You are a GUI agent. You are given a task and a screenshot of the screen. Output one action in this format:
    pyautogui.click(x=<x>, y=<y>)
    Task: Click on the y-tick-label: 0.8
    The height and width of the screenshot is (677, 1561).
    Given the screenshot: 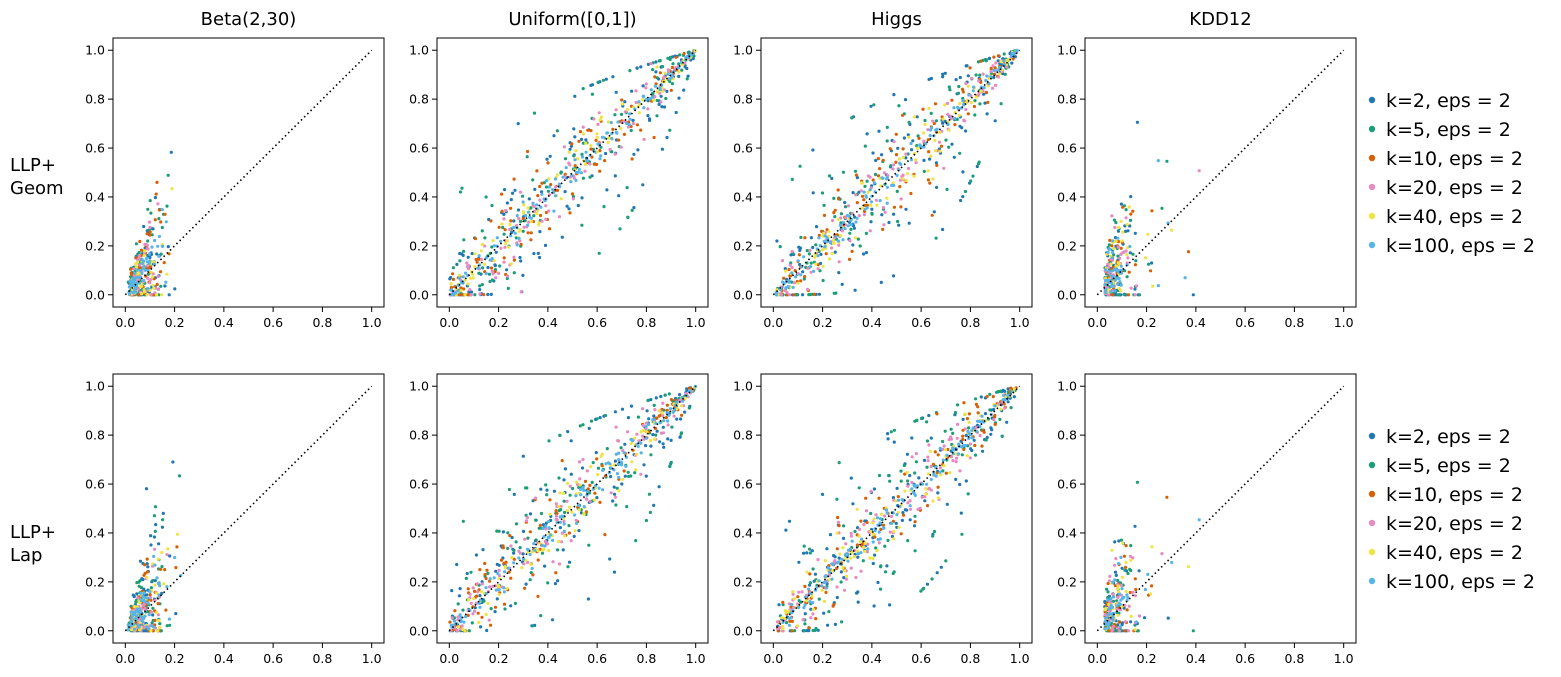 What is the action you would take?
    pyautogui.click(x=743, y=99)
    